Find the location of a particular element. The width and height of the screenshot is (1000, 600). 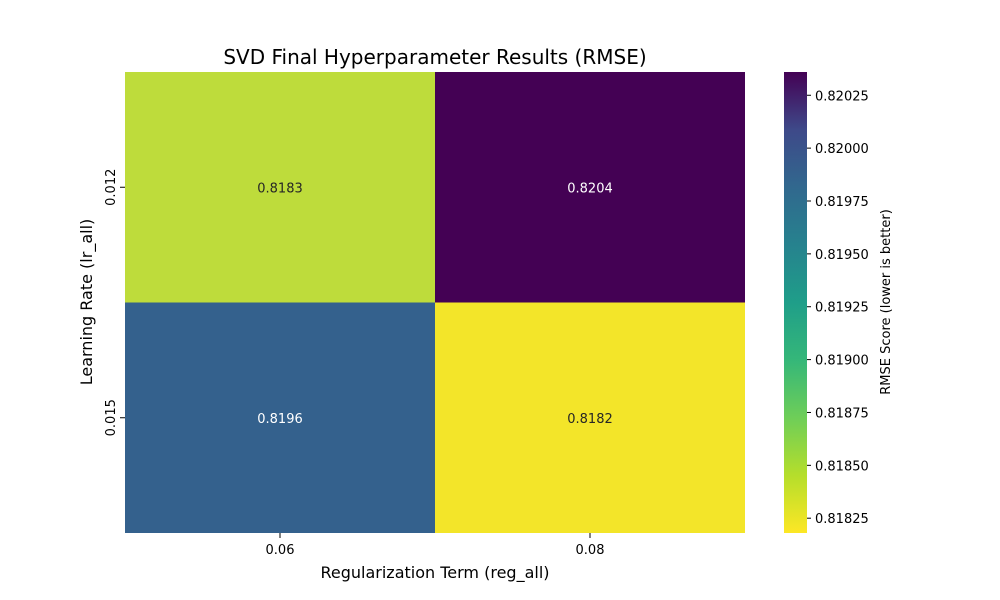

chart-title: SVD Final Hyperparameter Results (RMSE) is located at coordinates (434, 57).